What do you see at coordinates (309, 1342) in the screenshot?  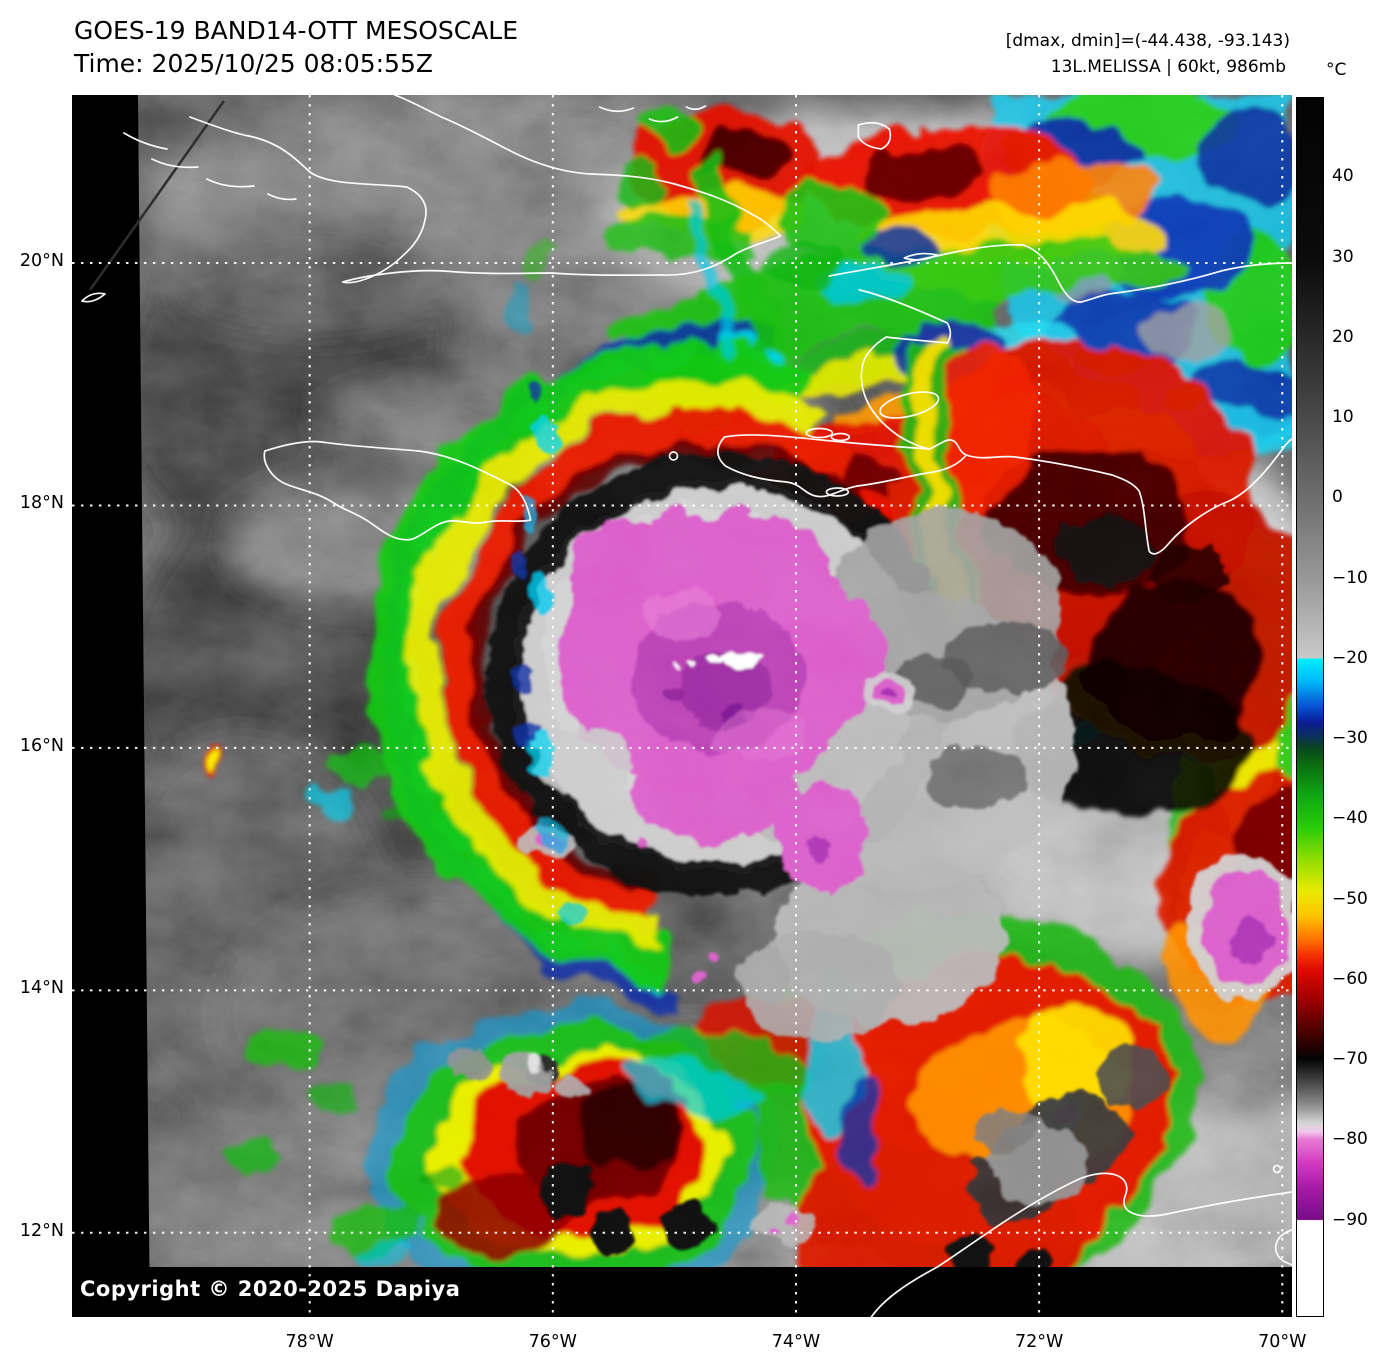 I see `lon-label-78°W: 78°W` at bounding box center [309, 1342].